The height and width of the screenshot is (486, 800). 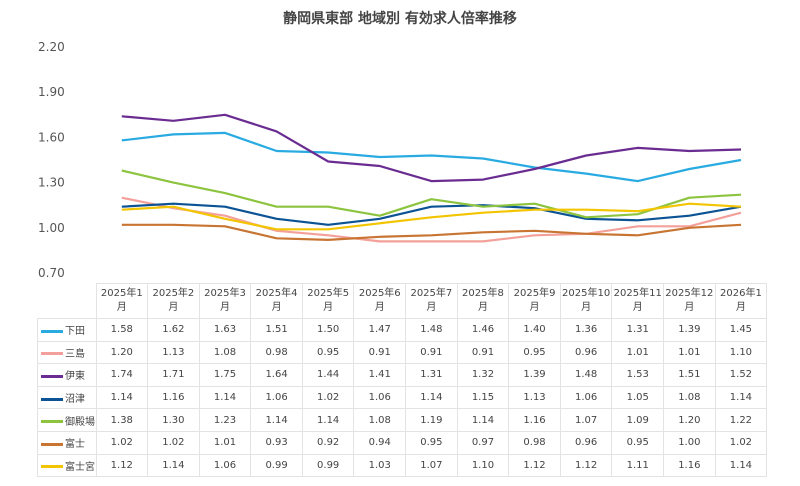 What do you see at coordinates (483, 330) in the screenshot?
I see `data-label: 1.46` at bounding box center [483, 330].